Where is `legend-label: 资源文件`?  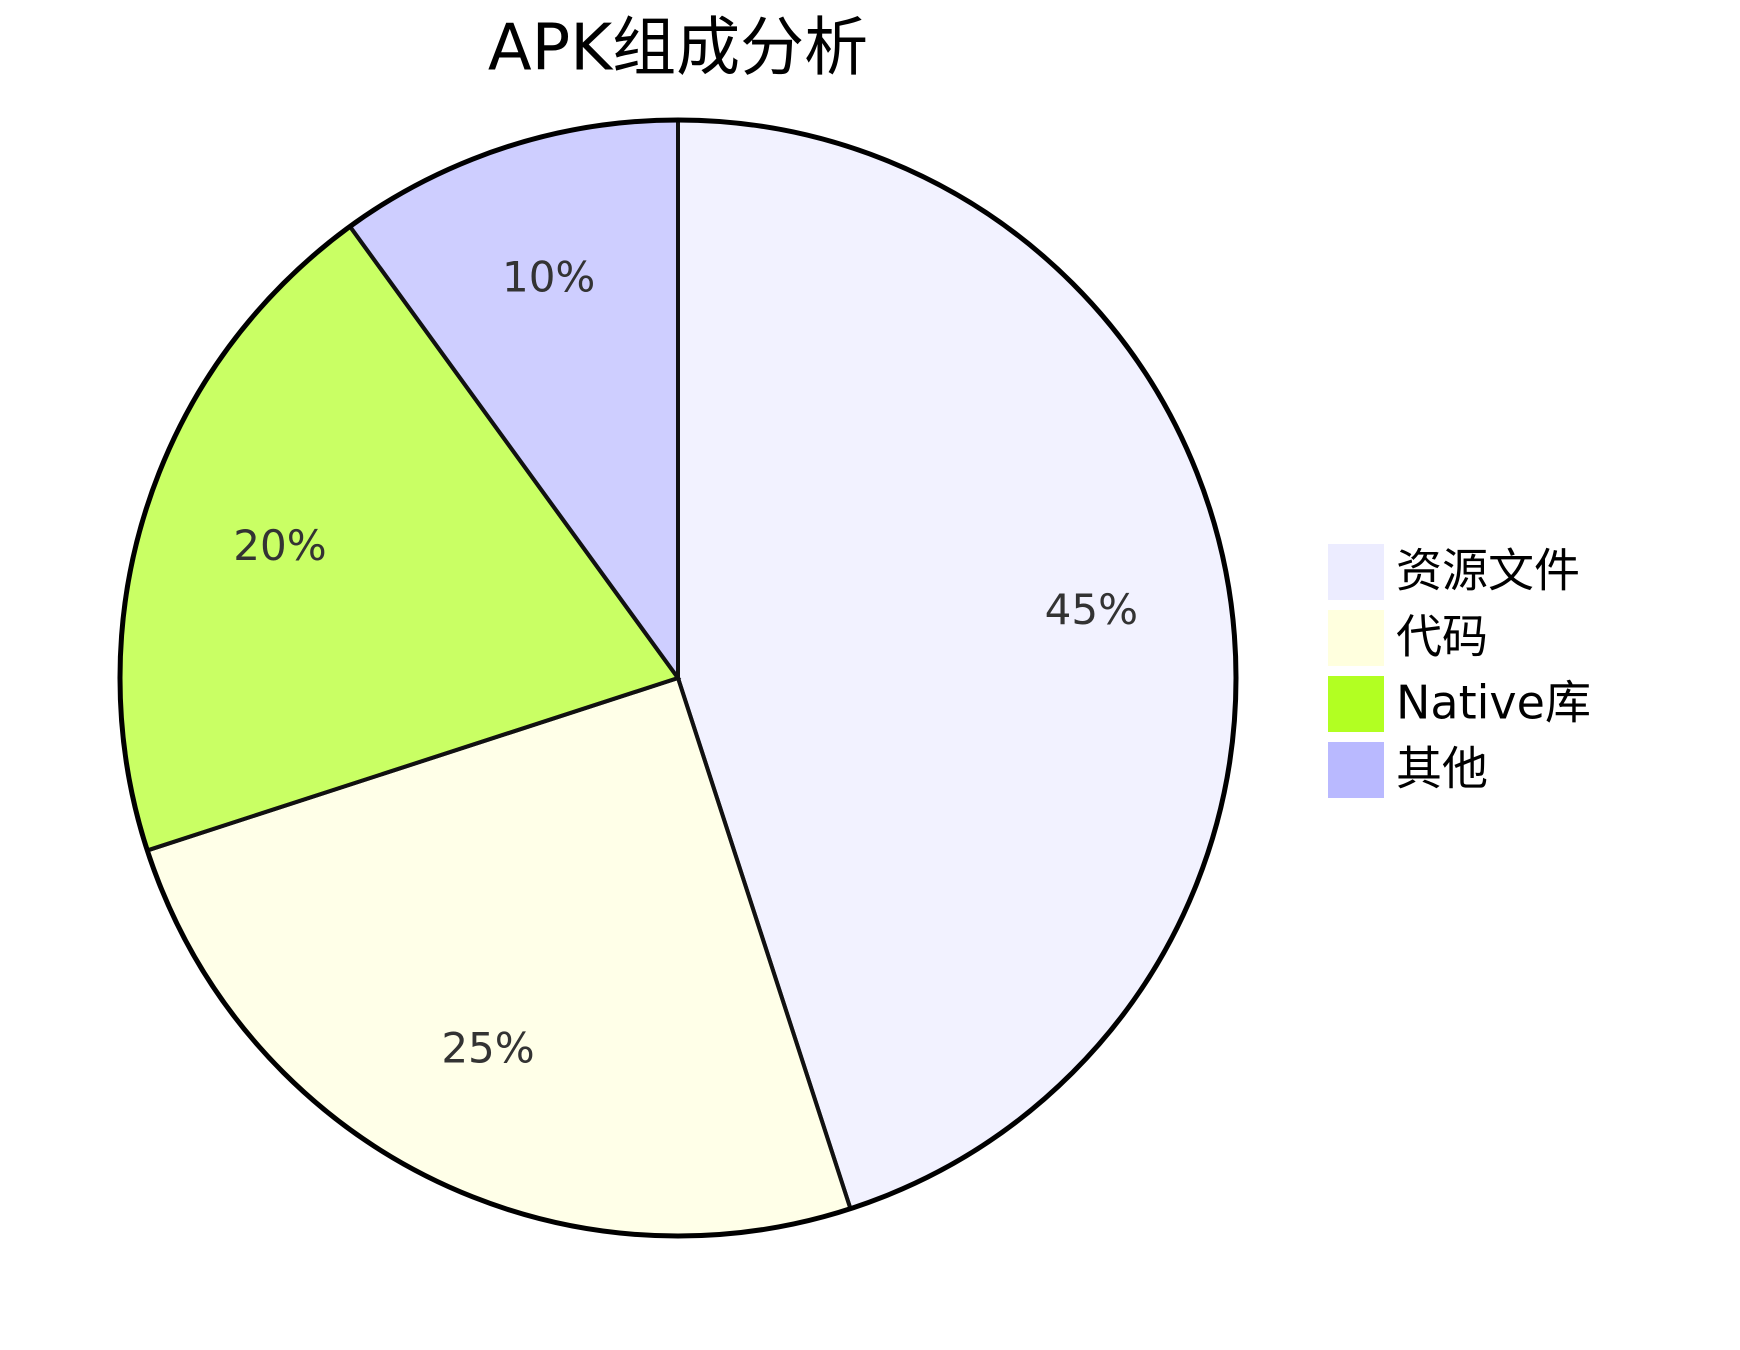 legend-label: 资源文件 is located at coordinates (1488, 571).